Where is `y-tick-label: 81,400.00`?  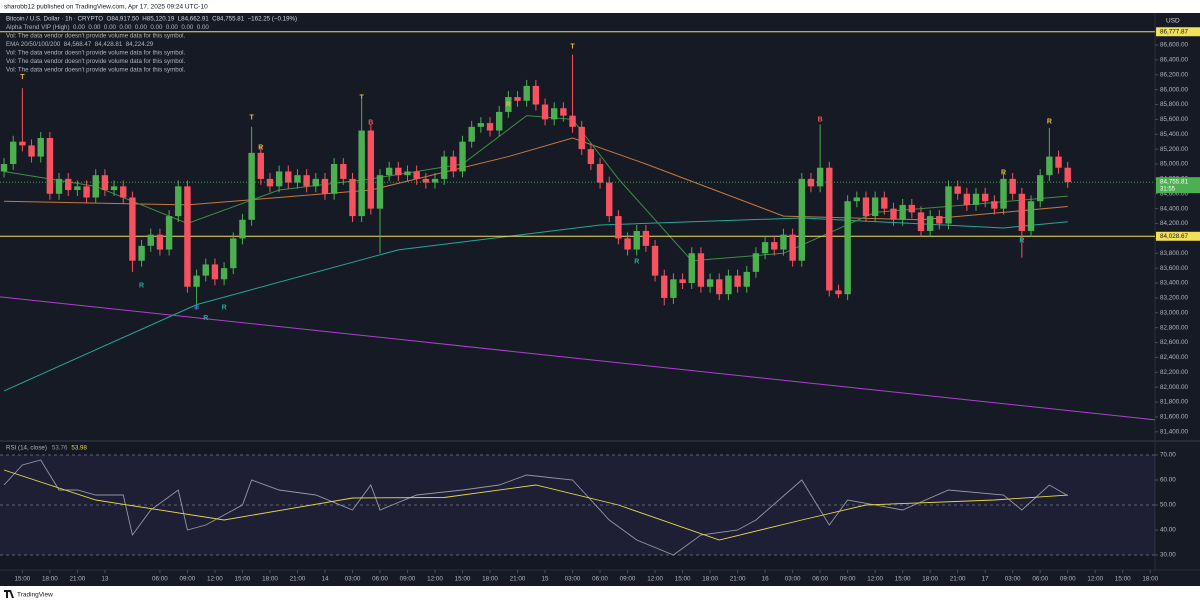 y-tick-label: 81,400.00 is located at coordinates (1174, 431).